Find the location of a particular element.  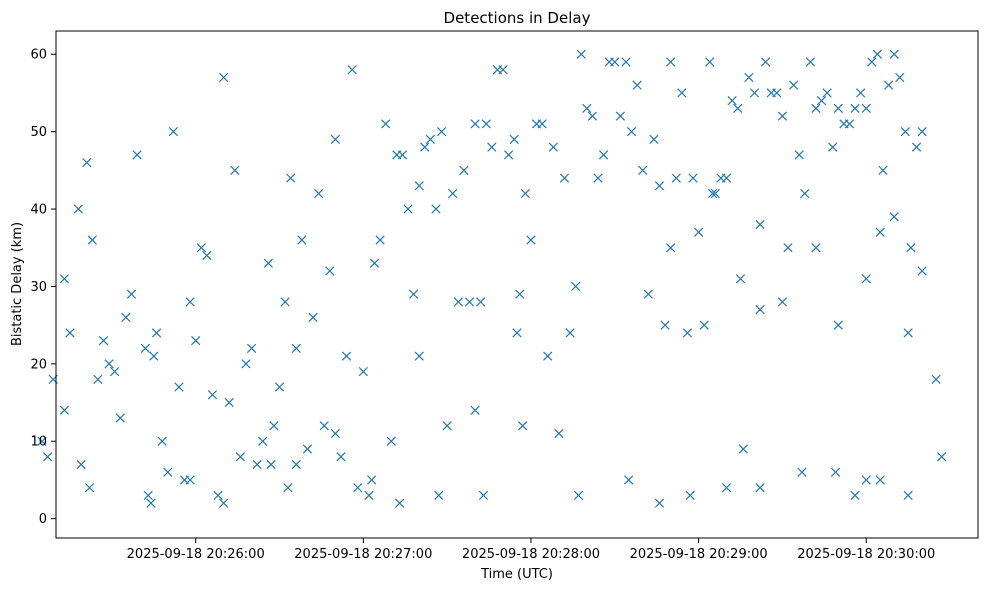

x-tick-label: 2025-09-18 20:29:00 is located at coordinates (699, 554).